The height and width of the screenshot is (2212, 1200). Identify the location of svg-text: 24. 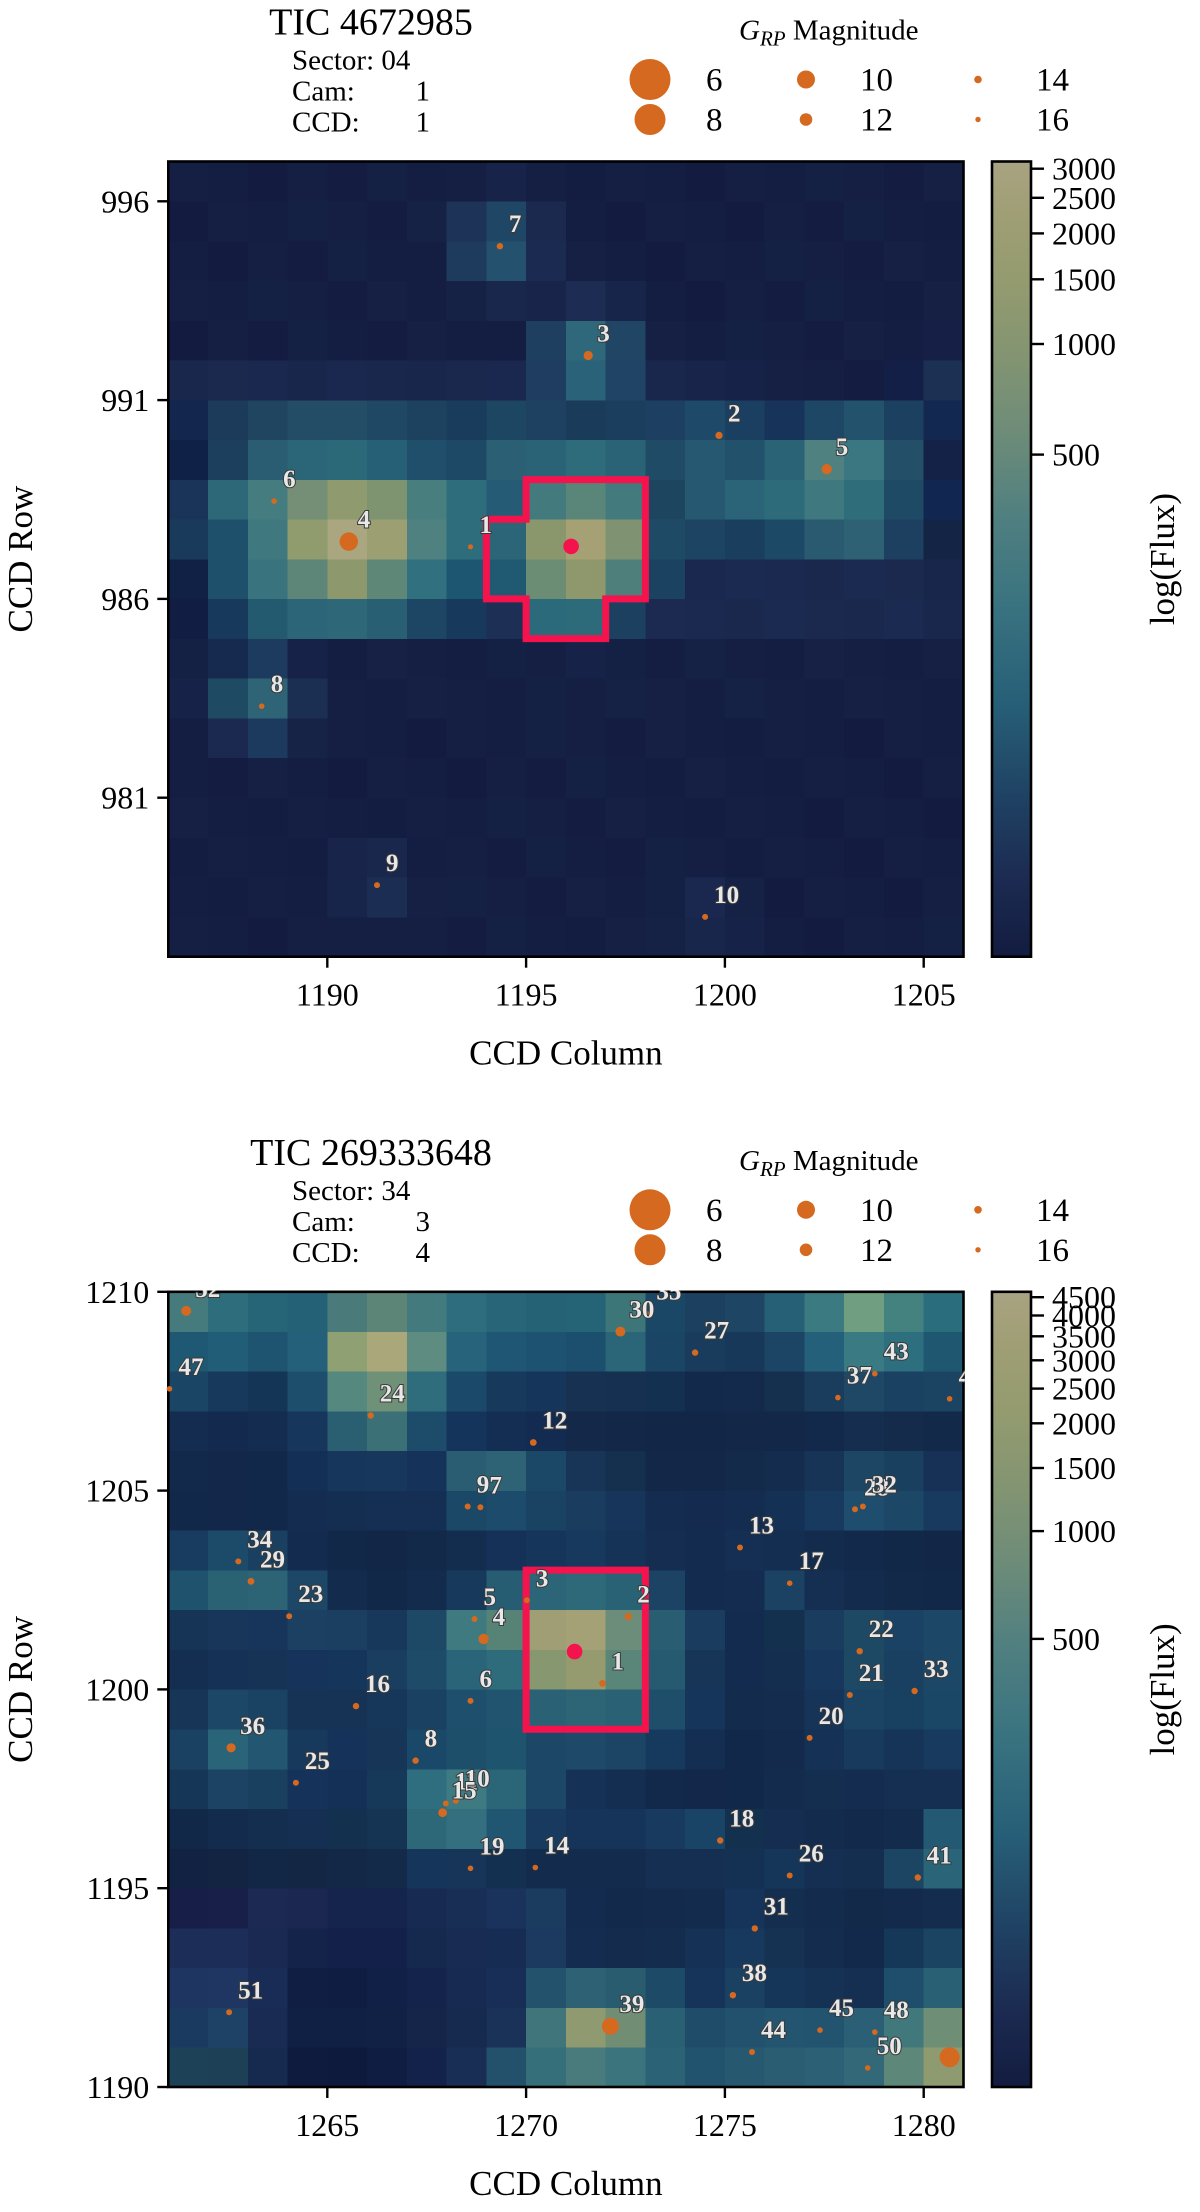
(393, 1394).